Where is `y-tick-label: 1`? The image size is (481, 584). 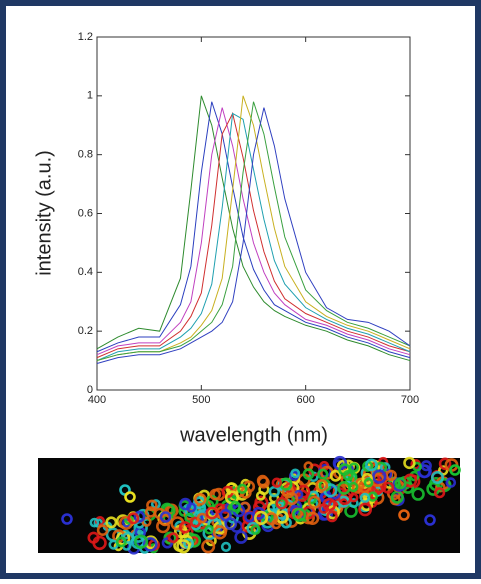 y-tick-label: 1 is located at coordinates (90, 96).